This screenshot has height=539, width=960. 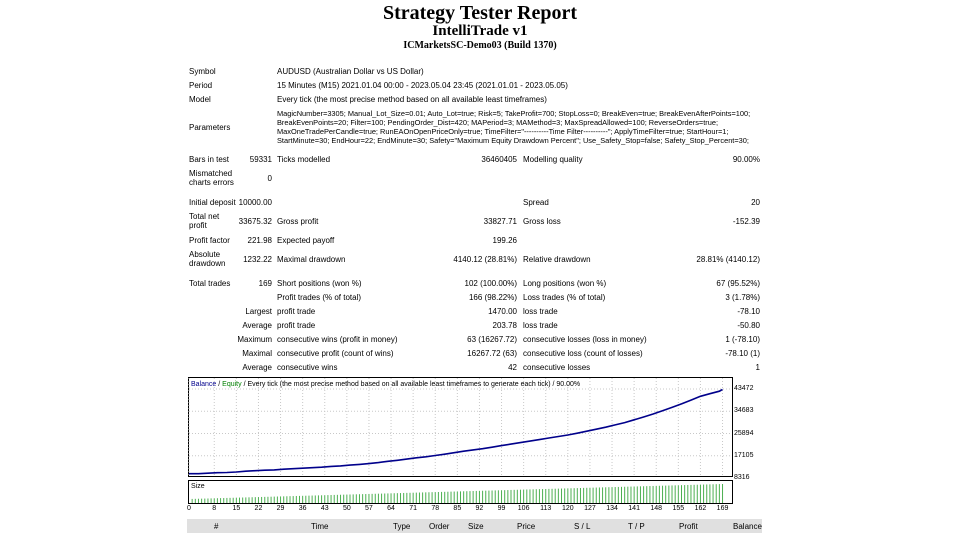 What do you see at coordinates (258, 508) in the screenshot?
I see `x-tick-label: 22` at bounding box center [258, 508].